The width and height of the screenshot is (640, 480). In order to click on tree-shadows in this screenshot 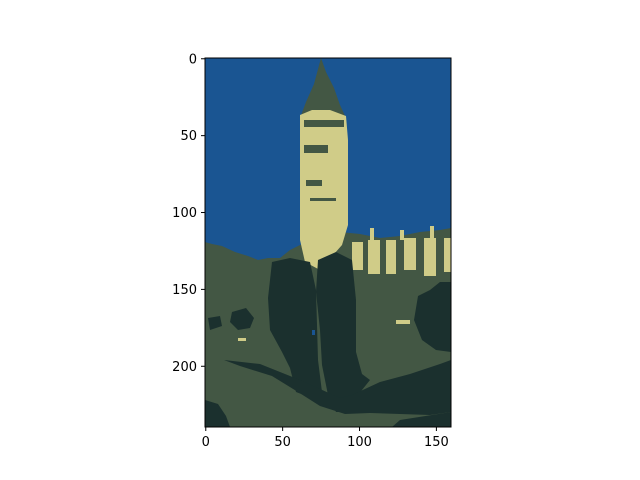, I will do `click(328, 339)`.